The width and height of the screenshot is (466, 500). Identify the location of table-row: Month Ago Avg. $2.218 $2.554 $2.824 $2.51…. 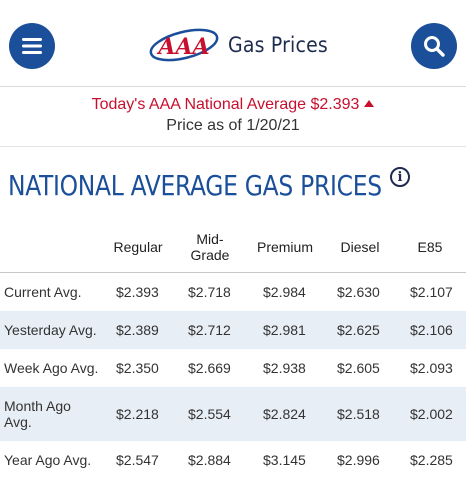
(233, 414).